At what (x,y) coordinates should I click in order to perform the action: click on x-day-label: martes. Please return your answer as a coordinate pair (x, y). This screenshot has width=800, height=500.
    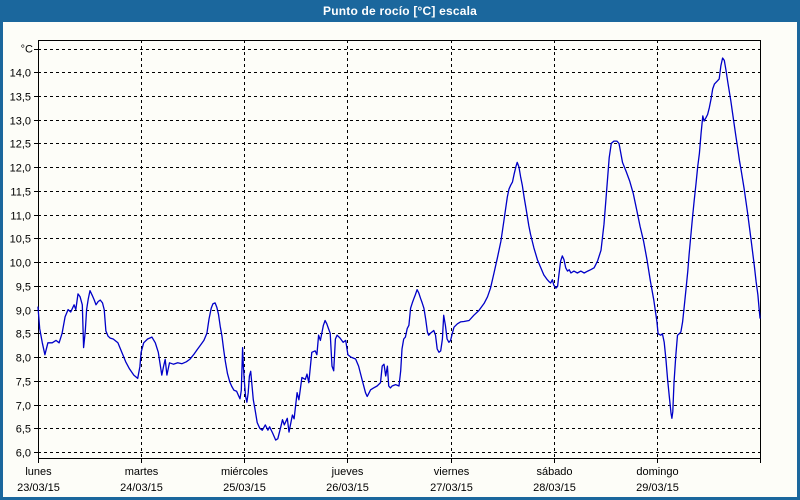
    Looking at the image, I should click on (142, 472).